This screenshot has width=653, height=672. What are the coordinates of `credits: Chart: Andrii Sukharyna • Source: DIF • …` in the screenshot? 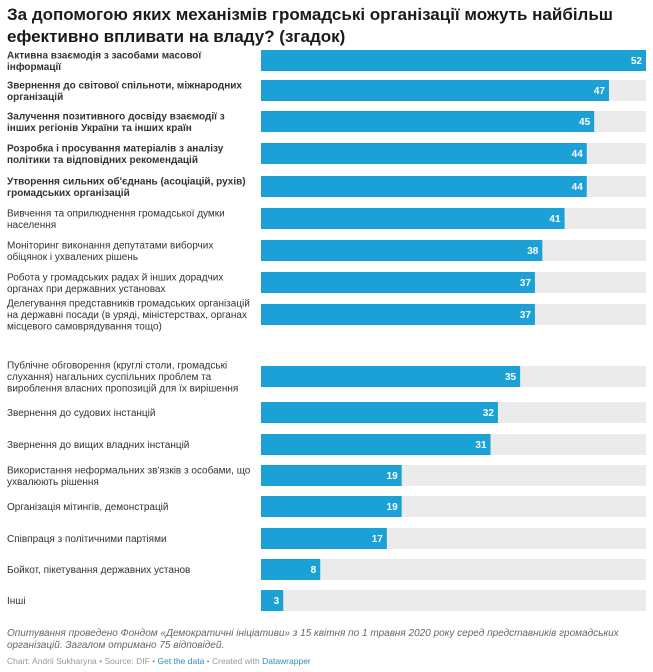 It's located at (327, 661).